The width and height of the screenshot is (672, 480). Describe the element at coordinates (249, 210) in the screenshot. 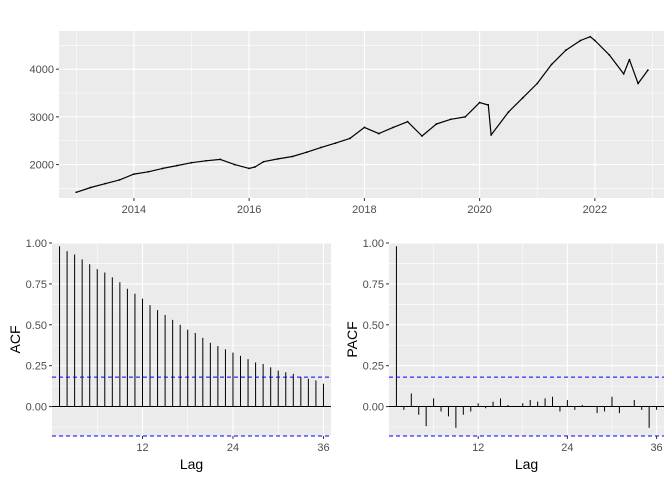

I see `x-tick-label: 2016` at that location.